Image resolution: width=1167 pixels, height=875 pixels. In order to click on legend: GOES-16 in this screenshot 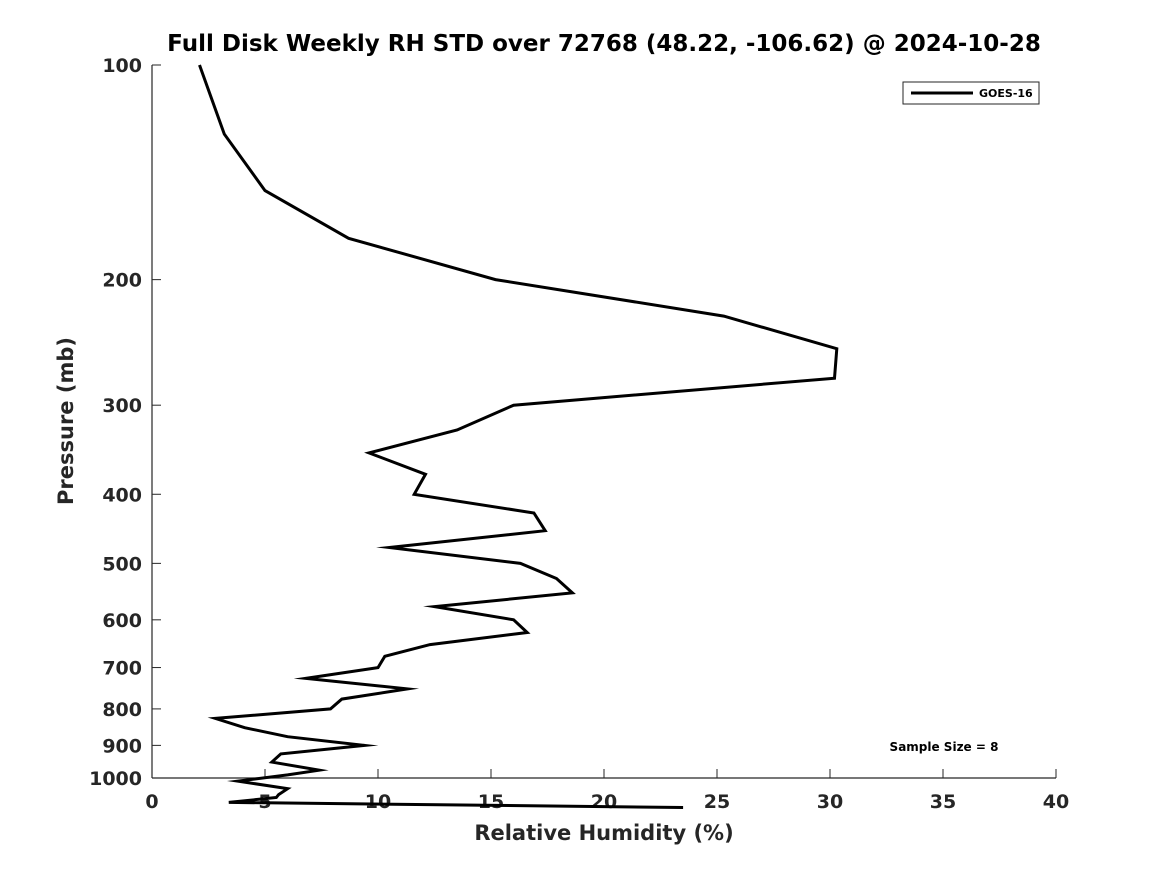, I will do `click(971, 93)`.